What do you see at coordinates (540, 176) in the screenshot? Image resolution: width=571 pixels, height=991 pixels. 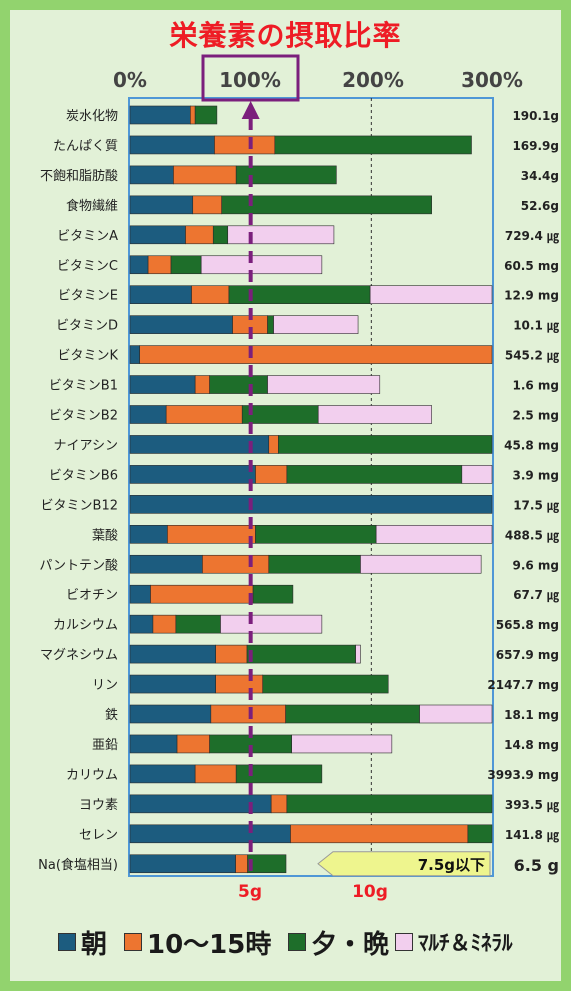 I see `row-amount: 34.4g` at bounding box center [540, 176].